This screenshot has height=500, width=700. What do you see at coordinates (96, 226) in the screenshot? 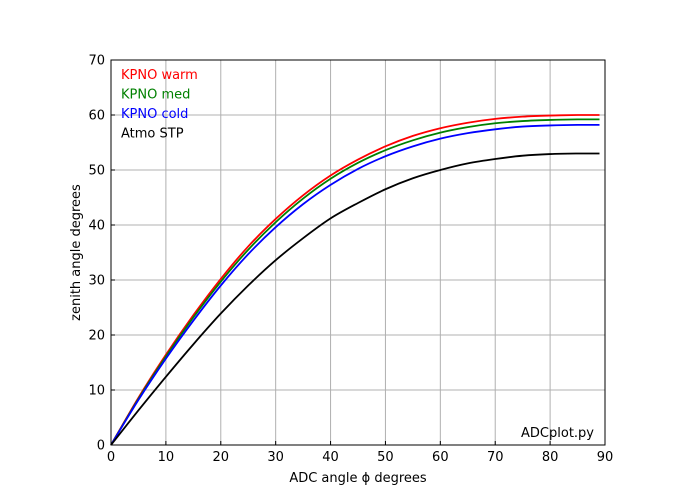
I see `y-tick-label: 40` at bounding box center [96, 226].